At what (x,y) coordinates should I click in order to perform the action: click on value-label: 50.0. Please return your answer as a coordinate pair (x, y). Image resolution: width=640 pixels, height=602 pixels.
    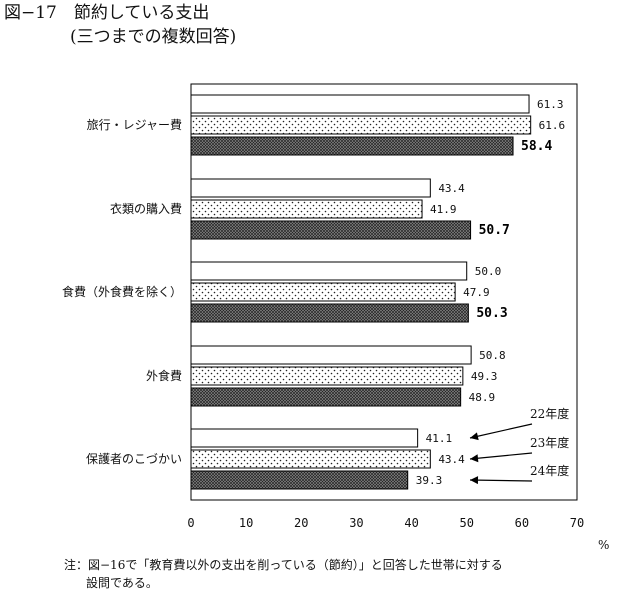
    Looking at the image, I should click on (488, 271).